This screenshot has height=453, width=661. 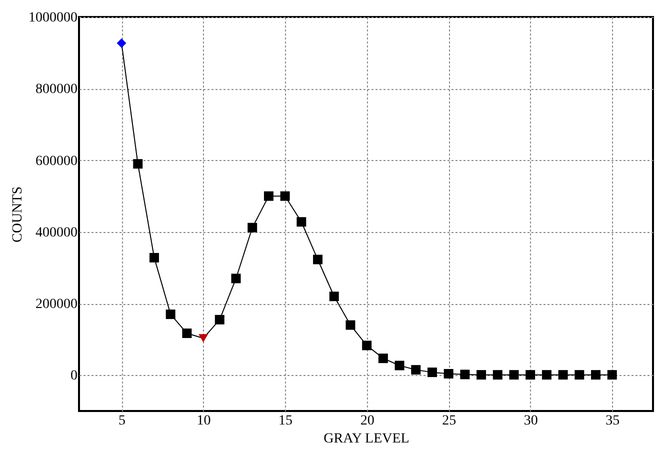 What do you see at coordinates (122, 421) in the screenshot?
I see `x-tick-label: 5` at bounding box center [122, 421].